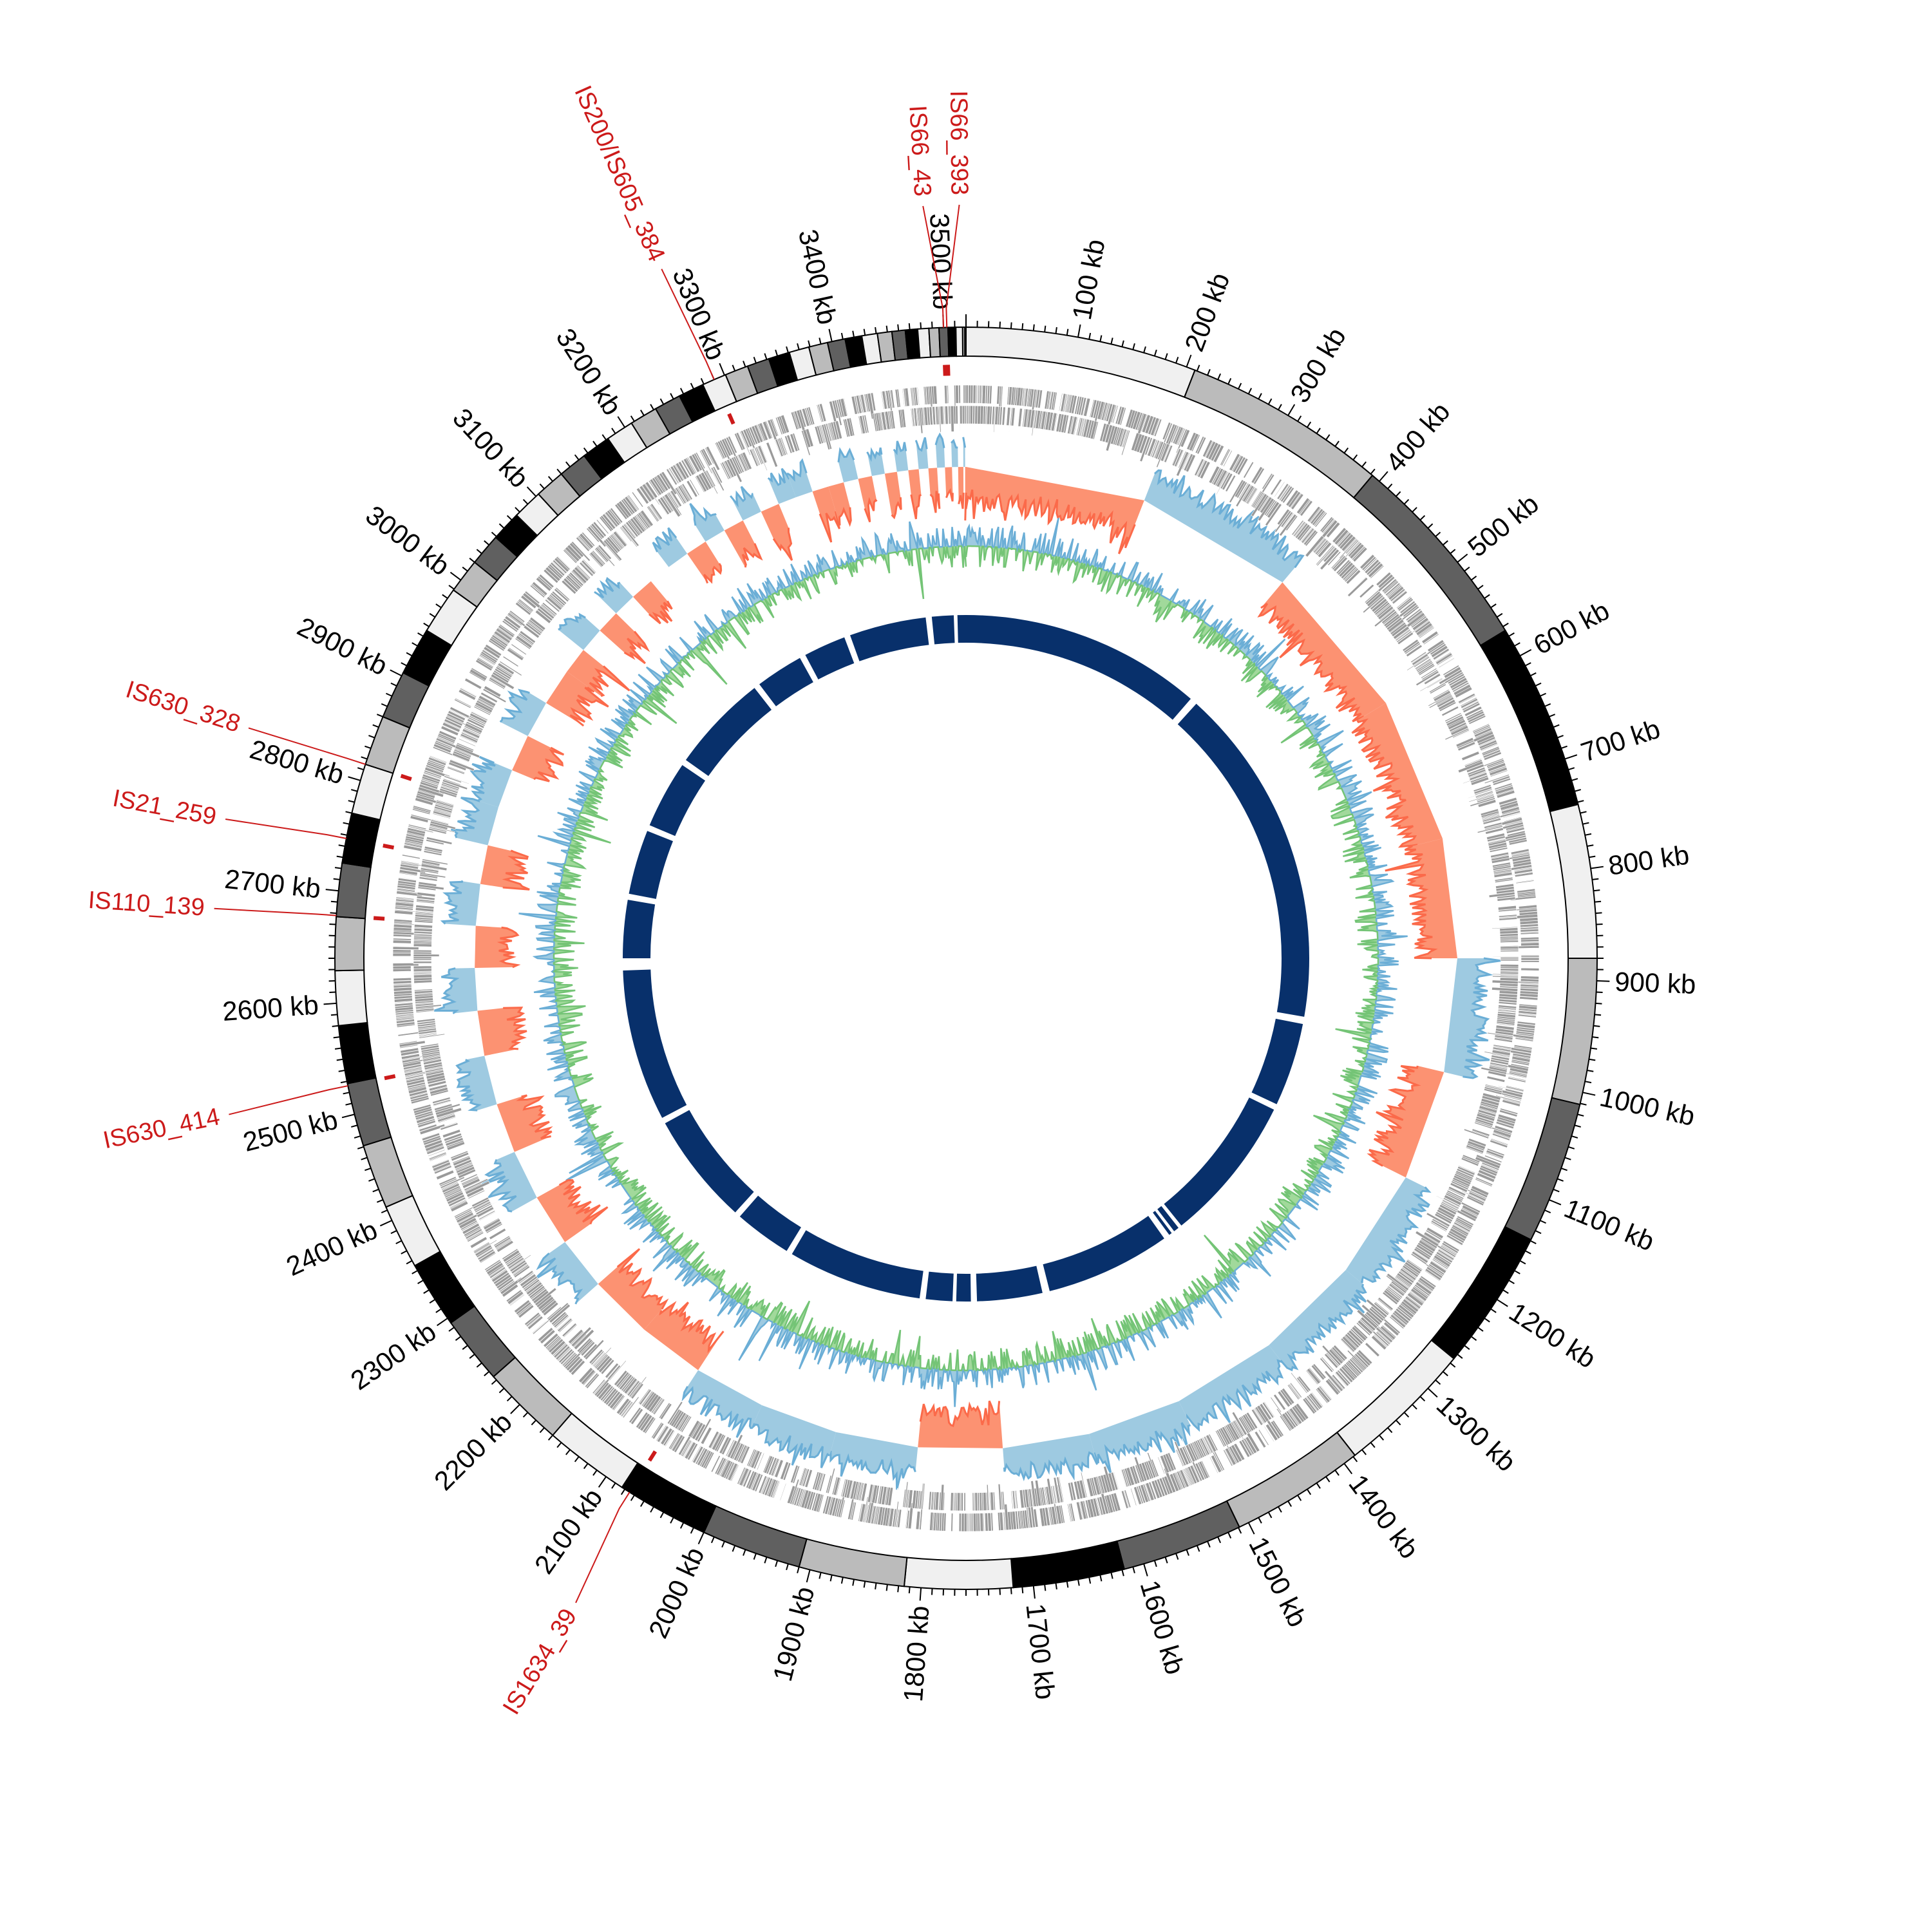  What do you see at coordinates (920, 151) in the screenshot?
I see `is-element-label: IS66_43` at bounding box center [920, 151].